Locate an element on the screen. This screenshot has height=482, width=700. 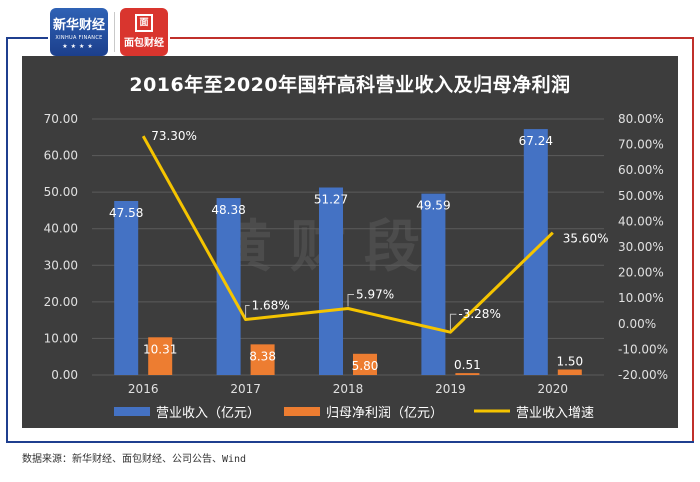
y-left-tick-label: 0.00 is located at coordinates (64, 375).